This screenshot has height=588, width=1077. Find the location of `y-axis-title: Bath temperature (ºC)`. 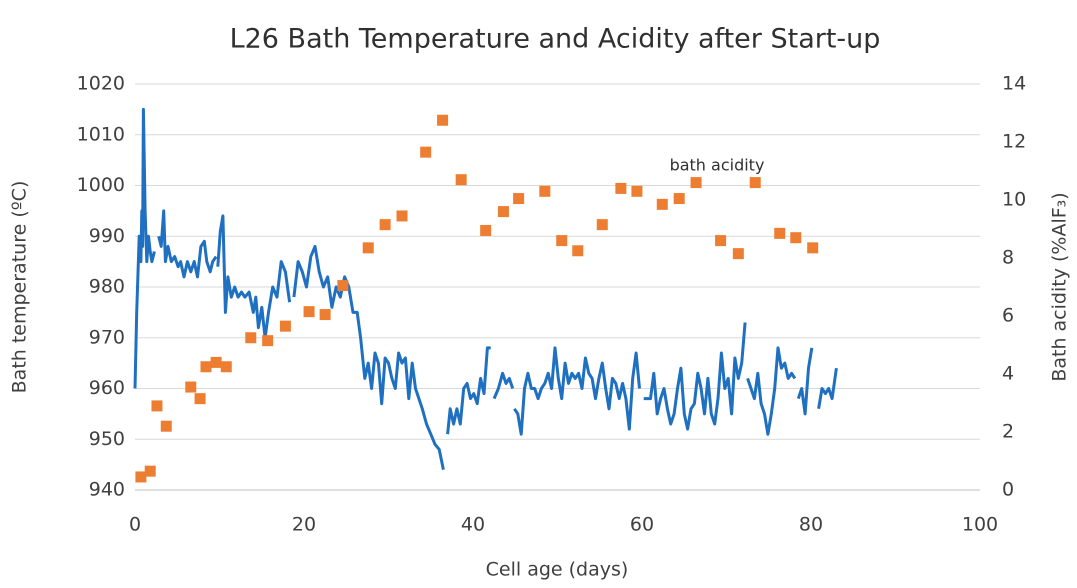

y-axis-title: Bath temperature (ºC) is located at coordinates (20, 287).